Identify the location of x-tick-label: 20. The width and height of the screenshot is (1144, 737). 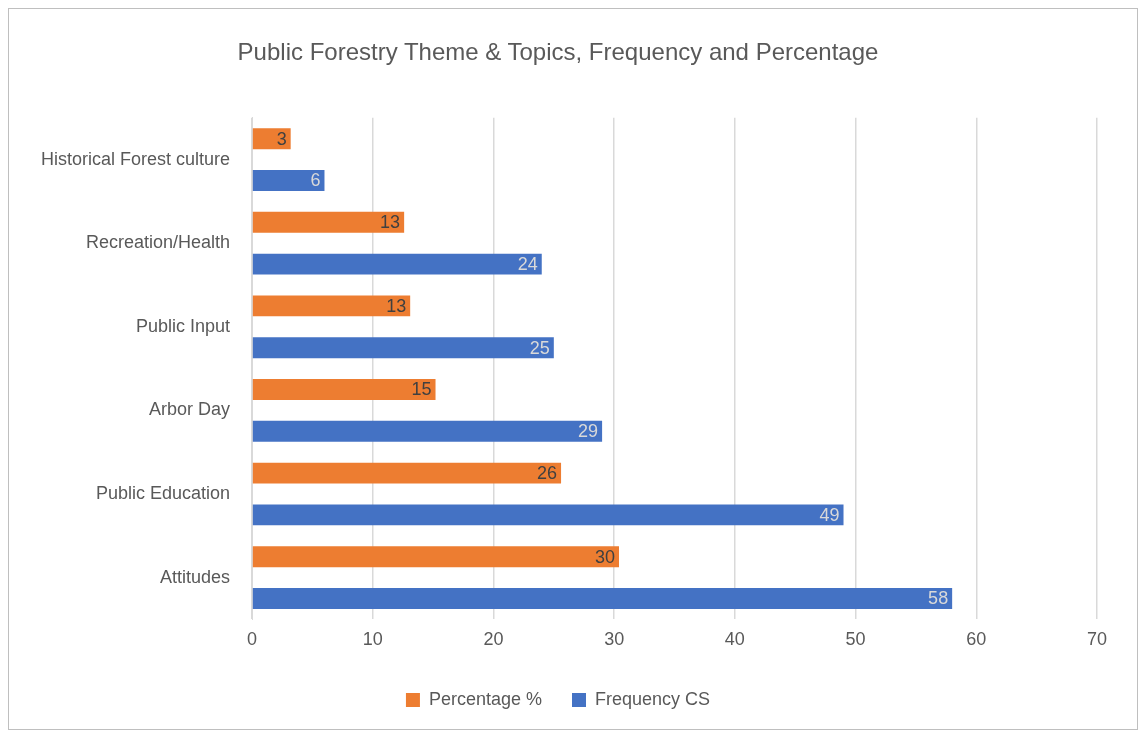
(493, 639).